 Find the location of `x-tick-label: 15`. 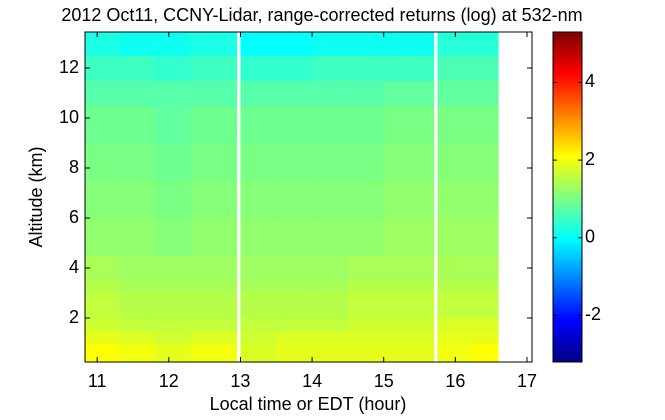

x-tick-label: 15 is located at coordinates (384, 381).